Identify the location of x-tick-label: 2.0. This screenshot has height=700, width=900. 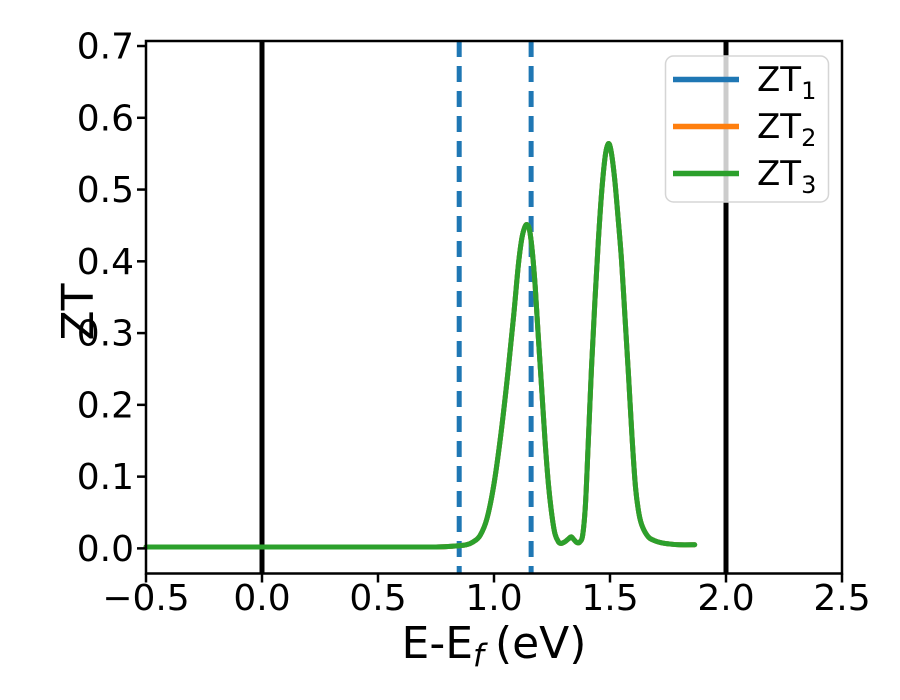
(725, 598).